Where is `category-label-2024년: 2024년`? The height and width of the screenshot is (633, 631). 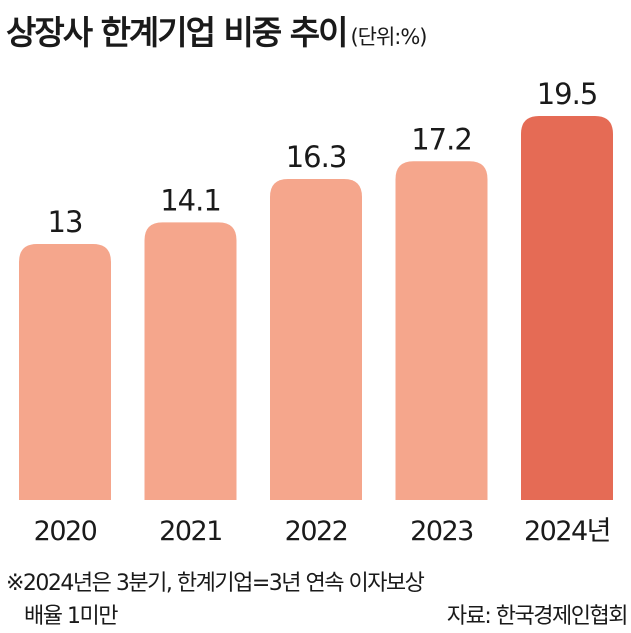 category-label-2024년: 2024년 is located at coordinates (567, 531).